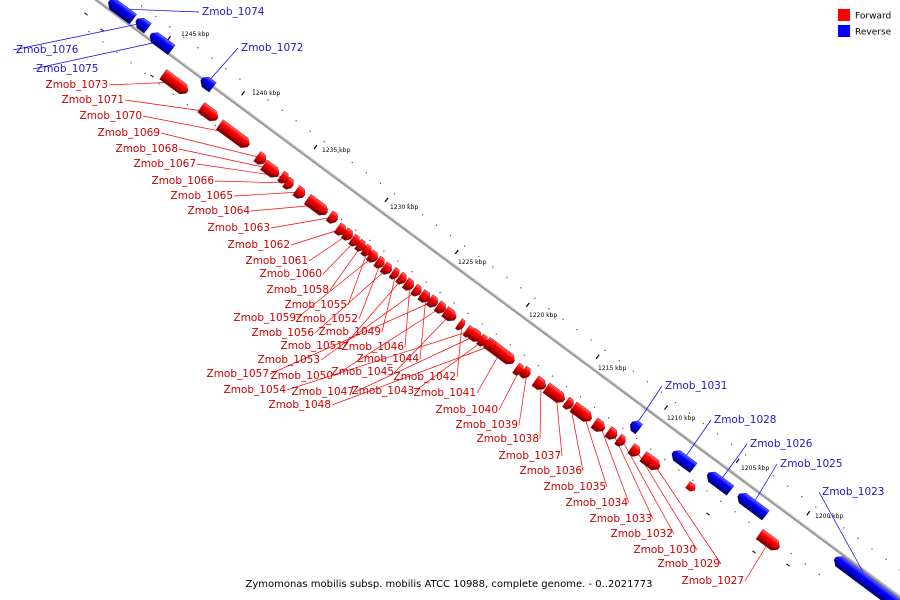 This screenshot has width=900, height=600. What do you see at coordinates (713, 581) in the screenshot?
I see `gene-label-zmob-1027: Zmob_1027` at bounding box center [713, 581].